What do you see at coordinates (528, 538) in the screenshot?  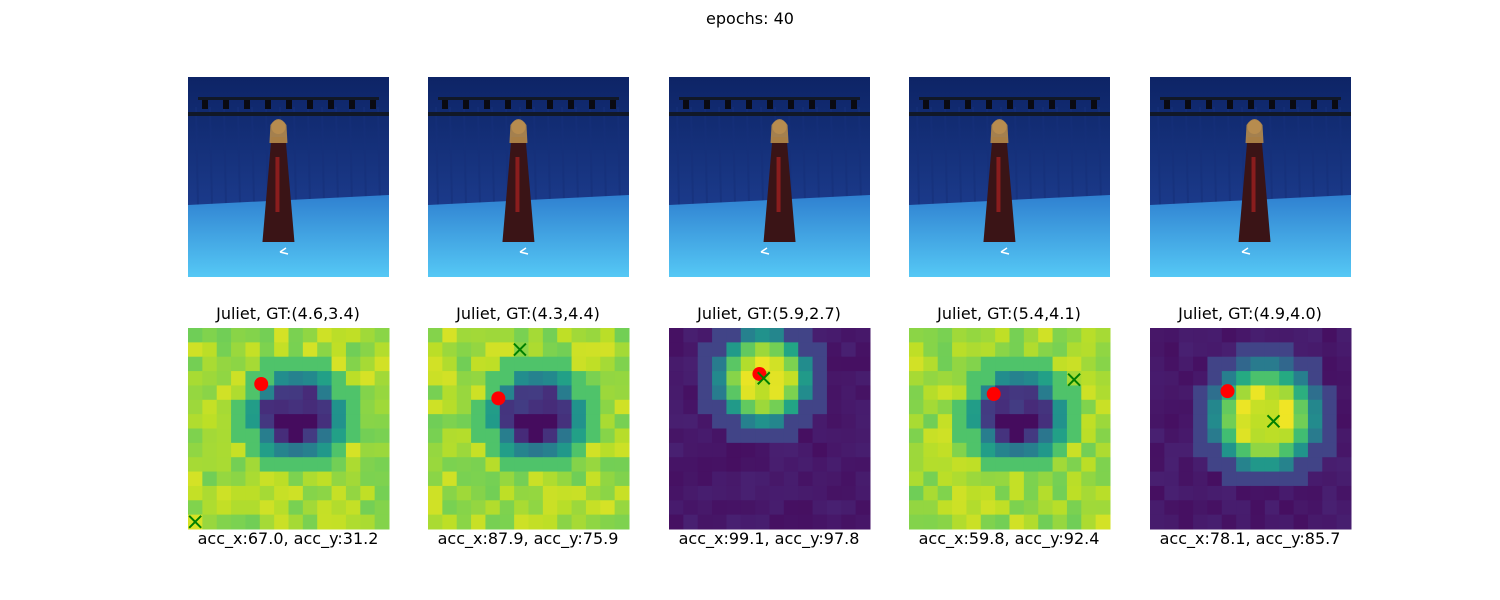 I see `panel-accuracy: acc_x:87.9, acc_y:75.9` at bounding box center [528, 538].